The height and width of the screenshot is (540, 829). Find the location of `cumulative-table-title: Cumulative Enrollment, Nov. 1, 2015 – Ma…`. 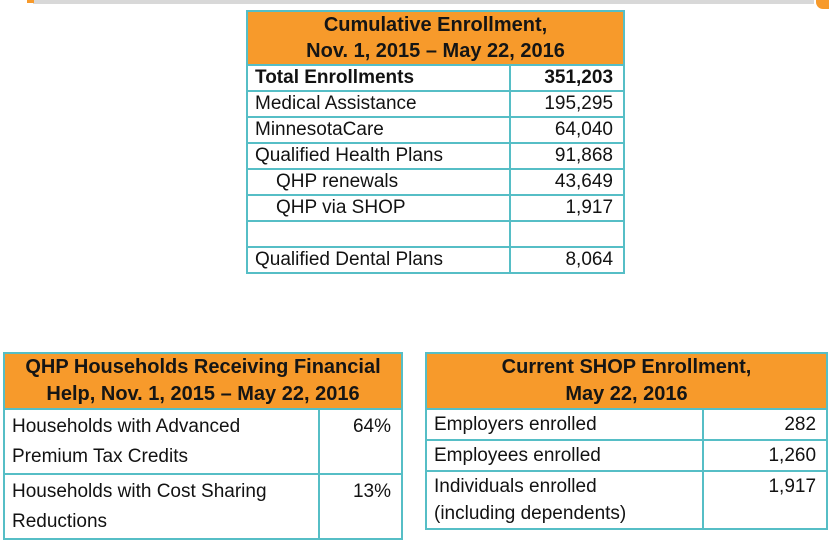

cumulative-table-title: Cumulative Enrollment, Nov. 1, 2015 – Ma… is located at coordinates (435, 38).